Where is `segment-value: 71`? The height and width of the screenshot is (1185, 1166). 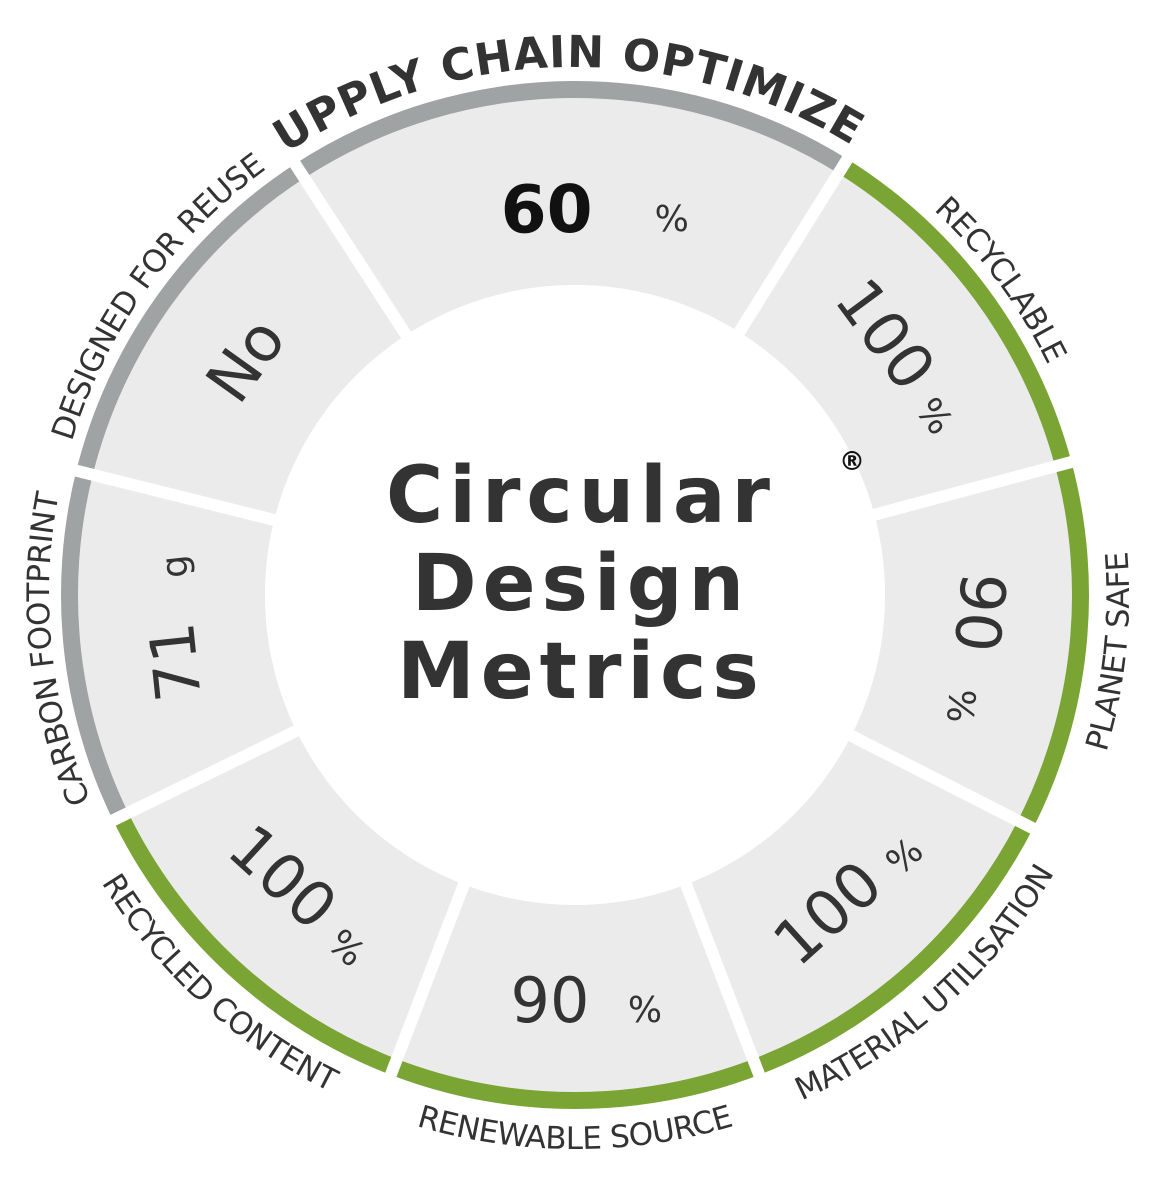
segment-value: 71 is located at coordinates (175, 662).